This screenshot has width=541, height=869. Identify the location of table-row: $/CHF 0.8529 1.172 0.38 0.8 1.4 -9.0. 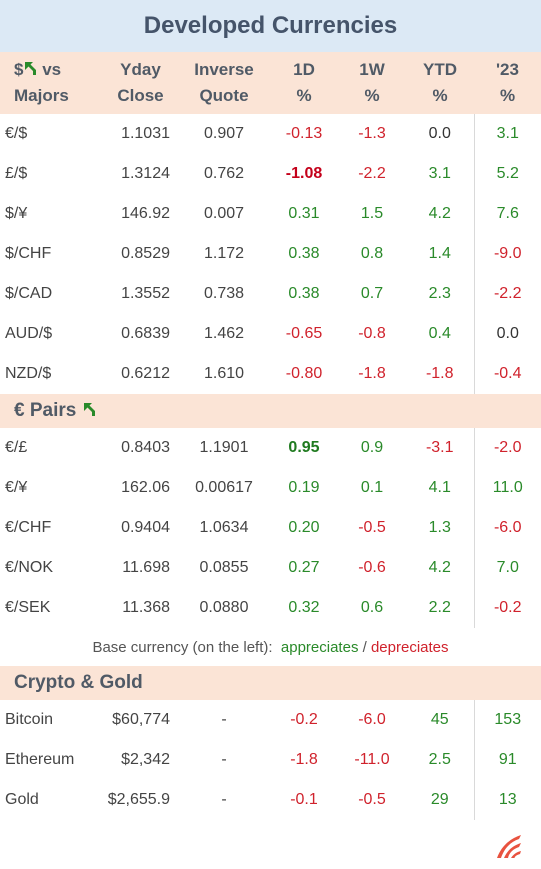
(270, 254).